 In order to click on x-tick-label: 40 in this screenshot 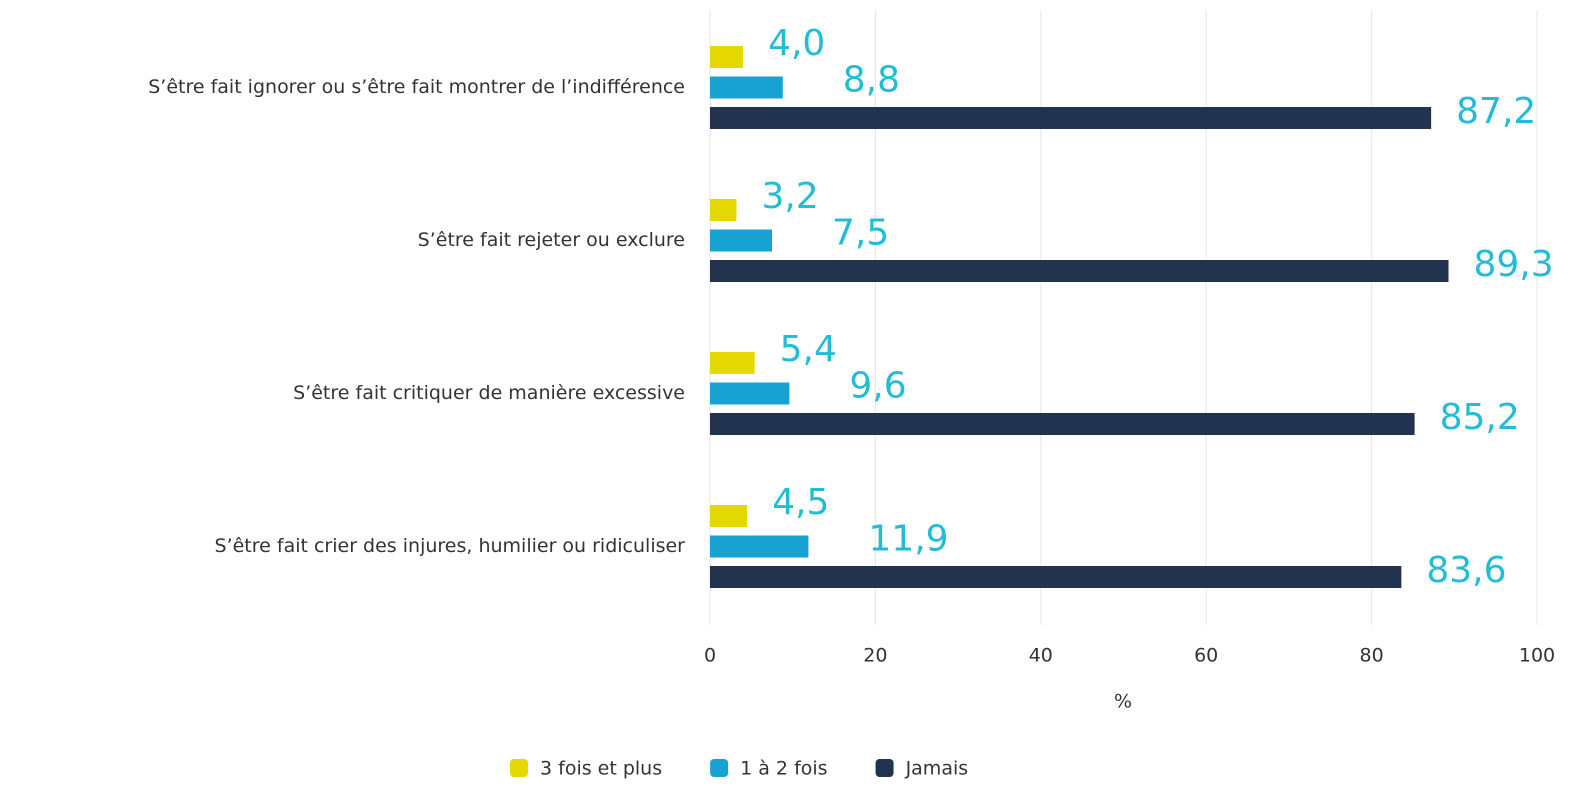, I will do `click(1041, 656)`.